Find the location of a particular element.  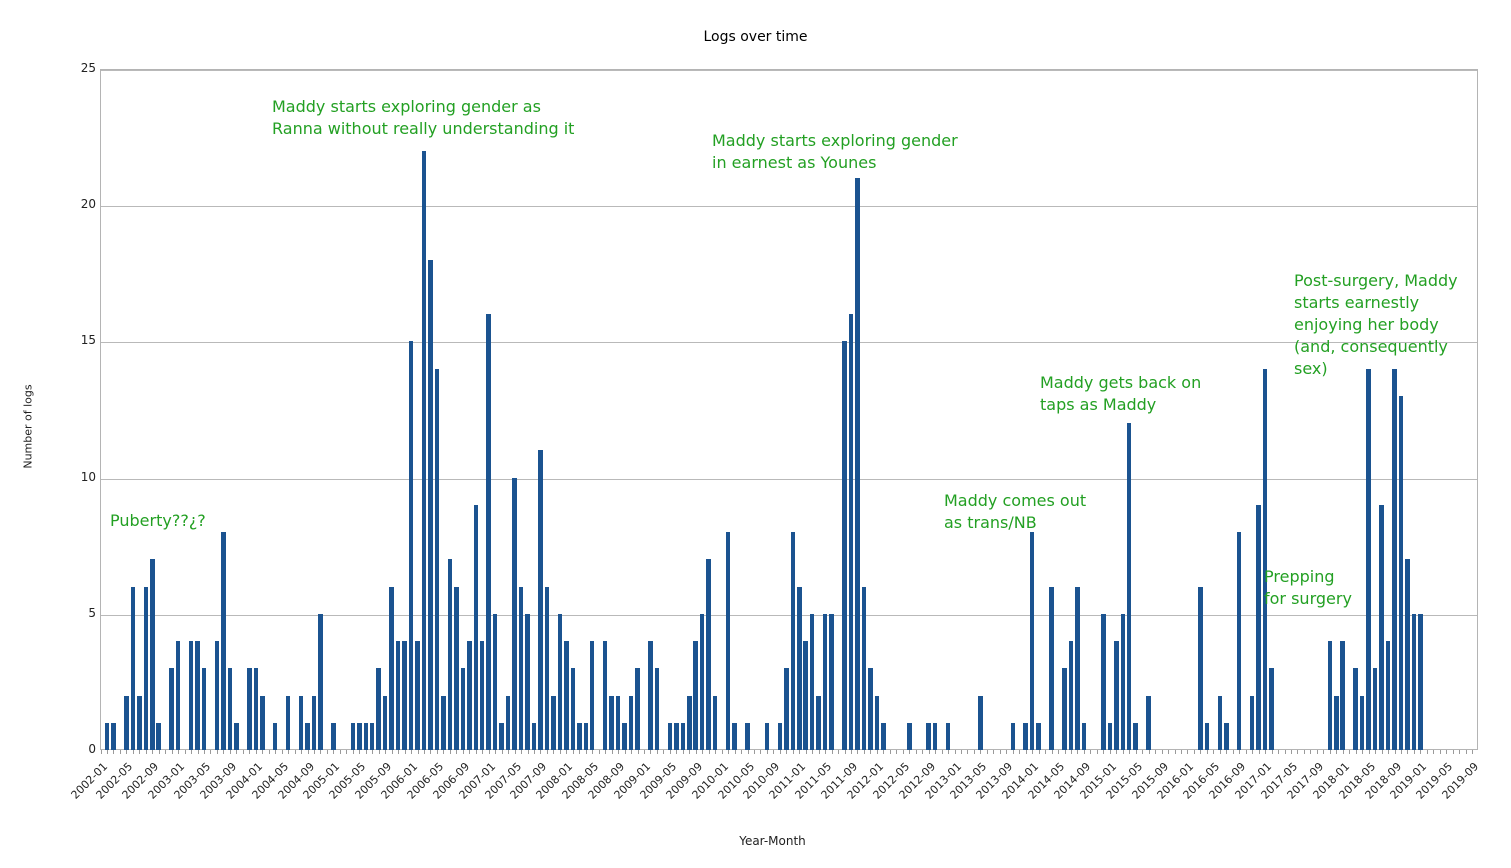

annotation-line: as trans/NB is located at coordinates (990, 522).